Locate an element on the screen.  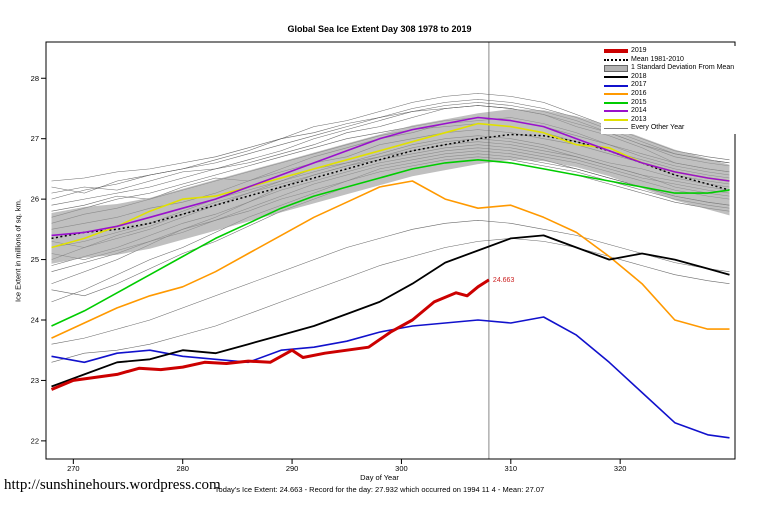
legend-item-every-other-year: Every Other Year is located at coordinates (669, 128).